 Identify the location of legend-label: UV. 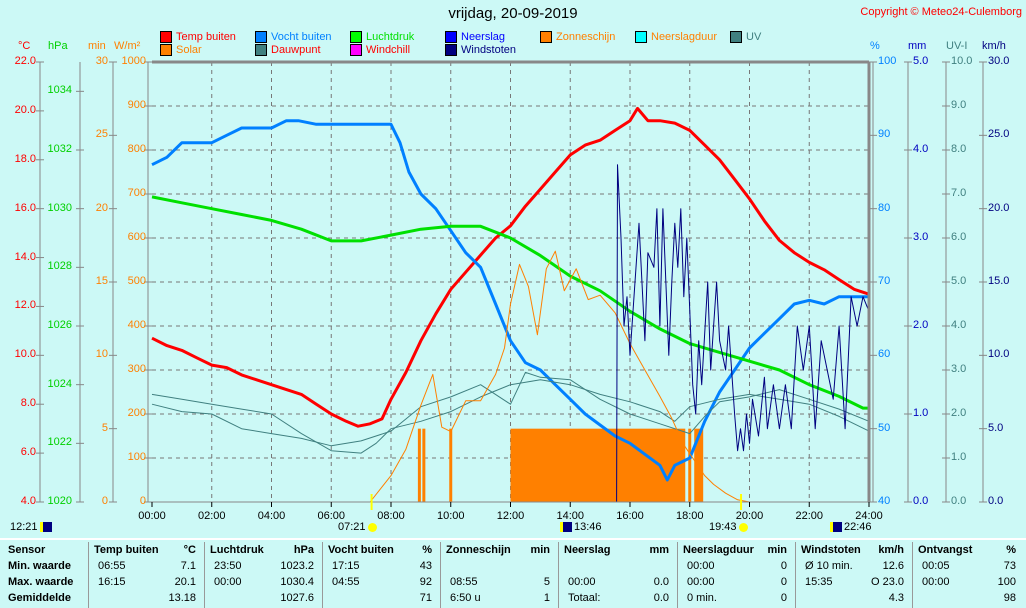
(754, 37).